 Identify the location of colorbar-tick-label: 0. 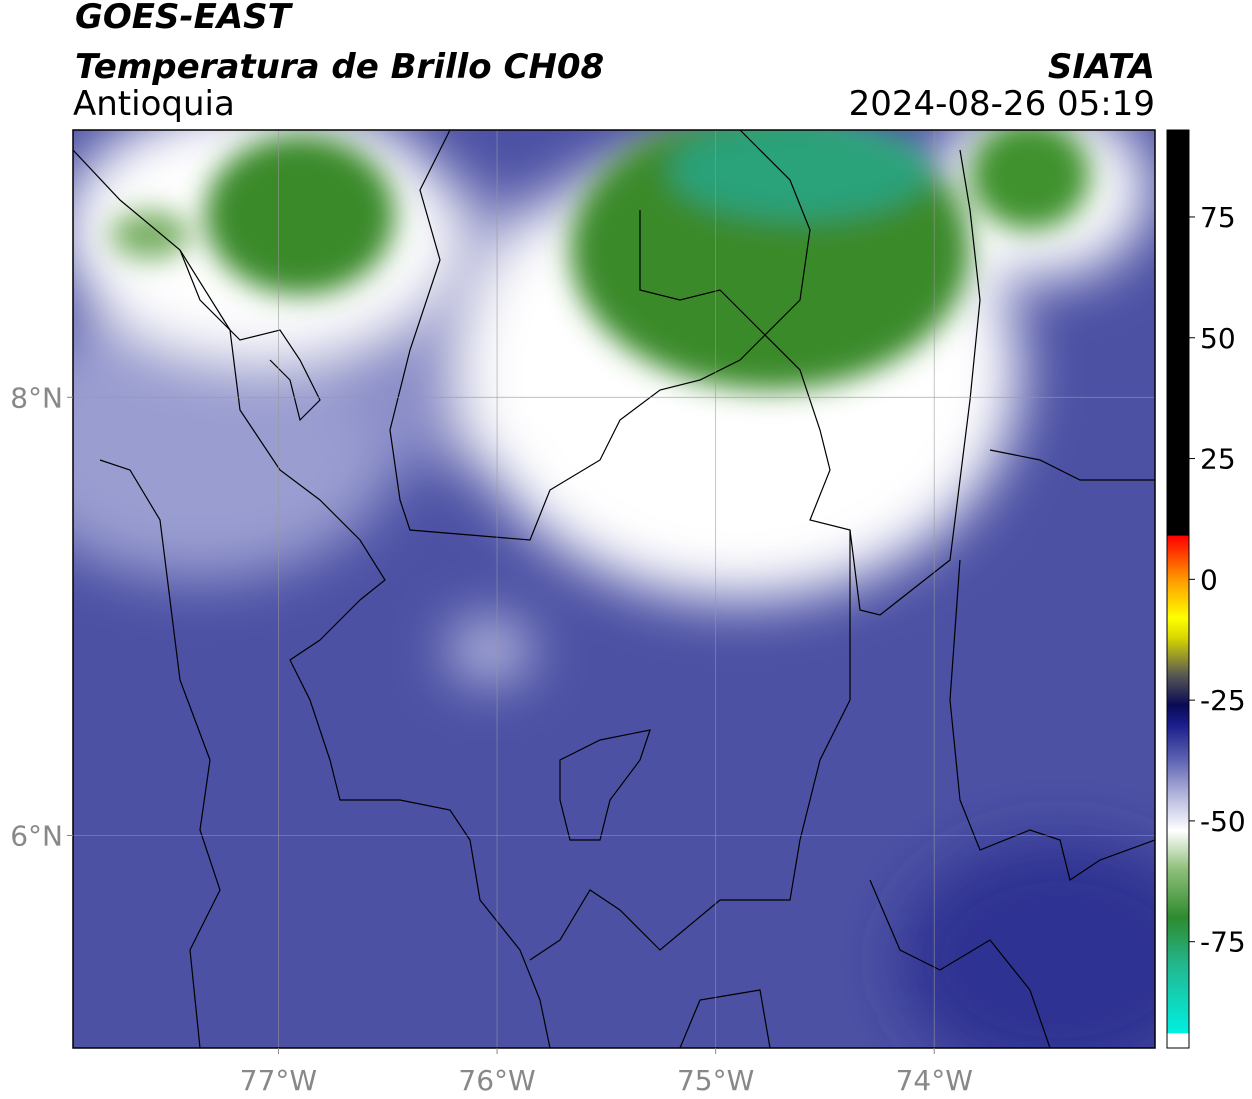
(1209, 579).